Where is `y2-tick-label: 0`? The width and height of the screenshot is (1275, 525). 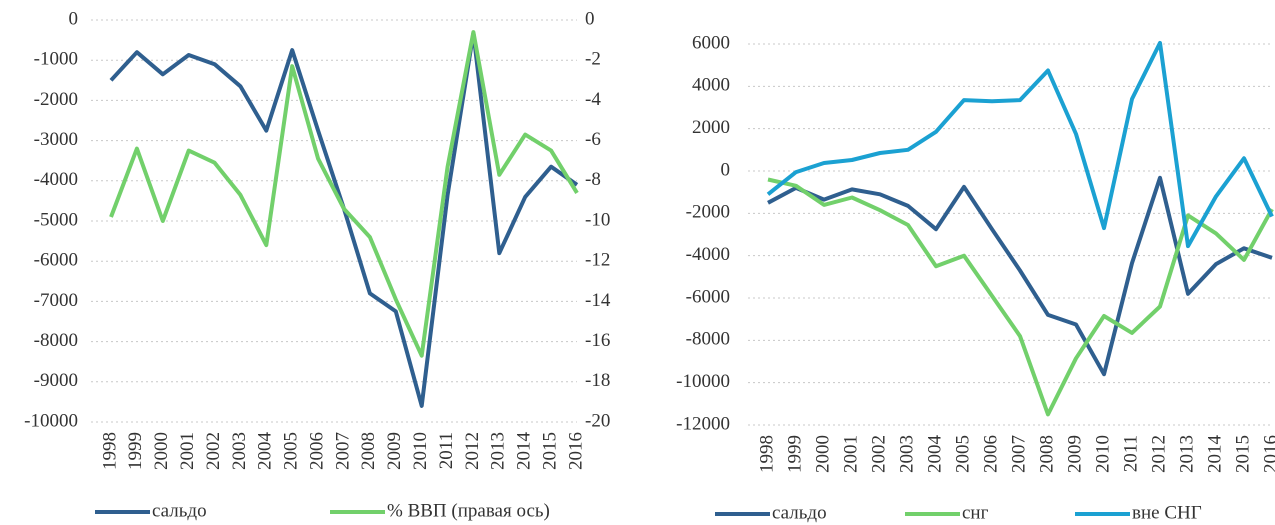 y2-tick-label: 0 is located at coordinates (590, 18).